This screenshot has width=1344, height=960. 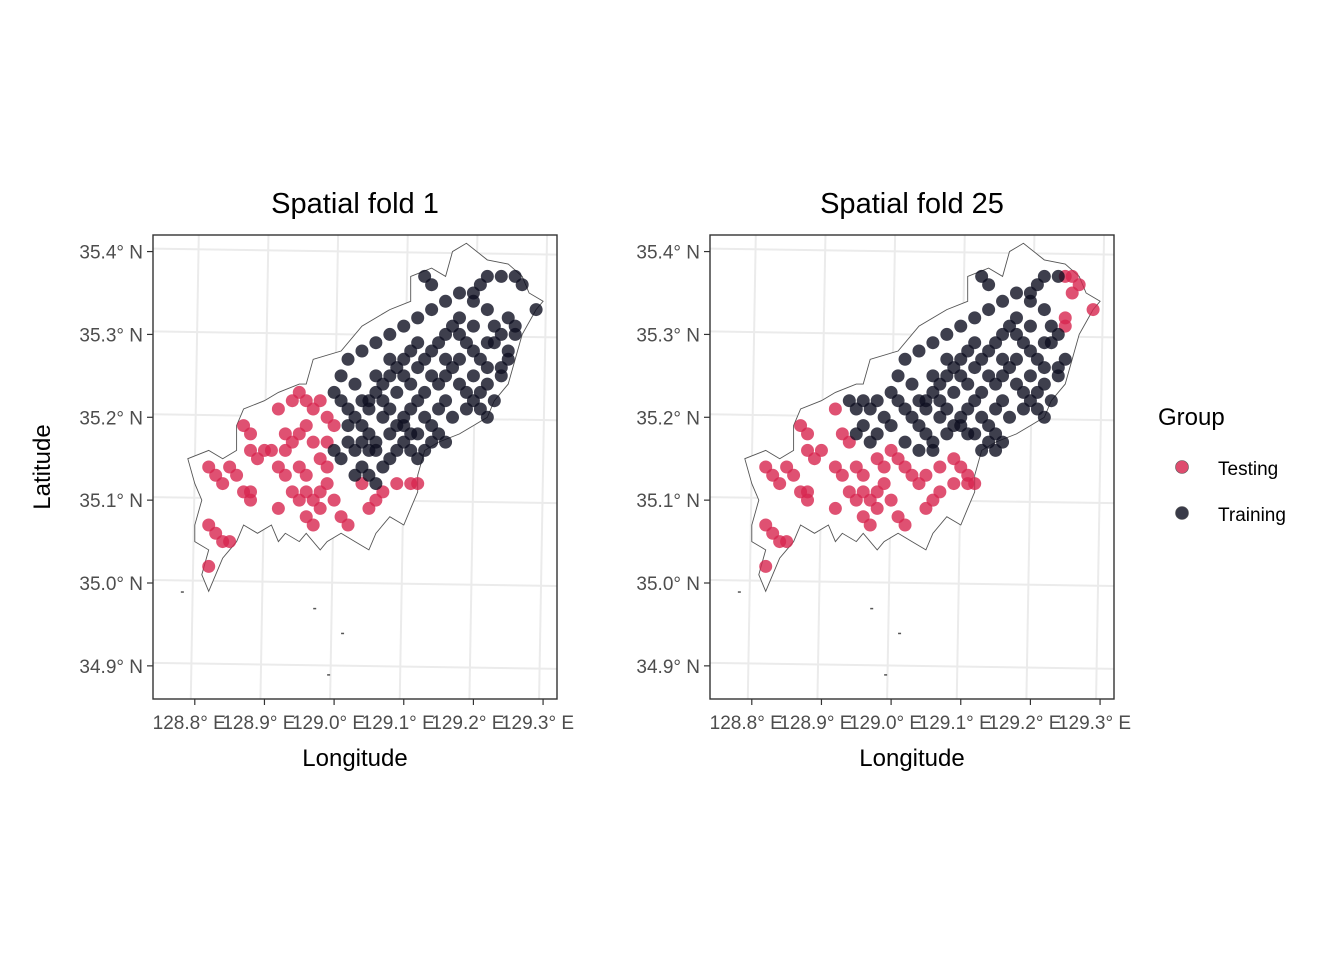 I want to click on legend-key-training, so click(x=1182, y=513).